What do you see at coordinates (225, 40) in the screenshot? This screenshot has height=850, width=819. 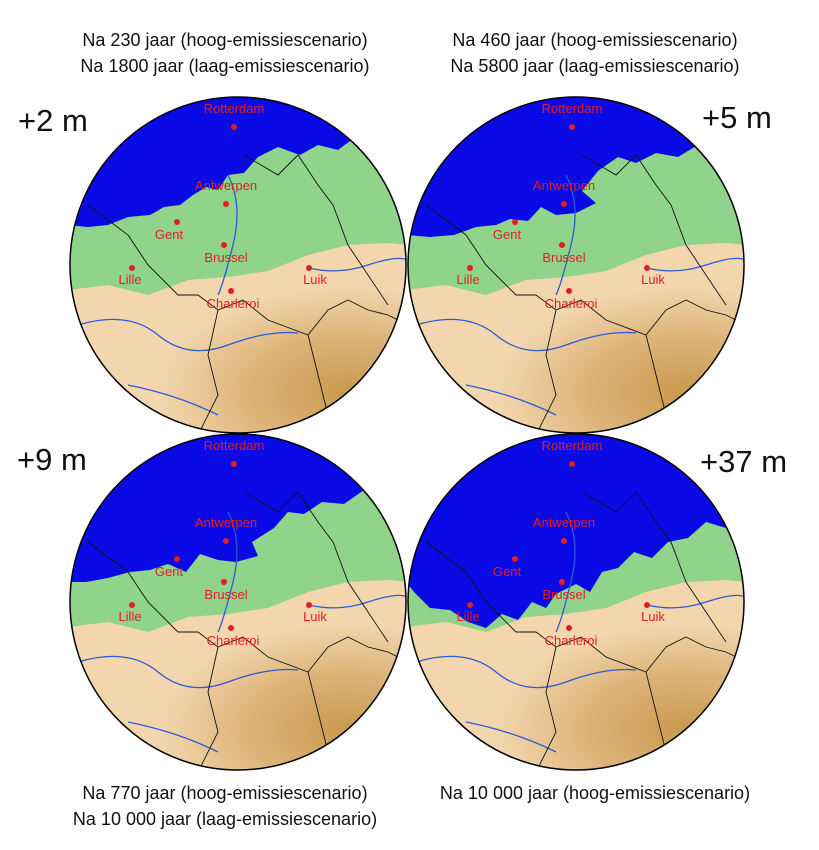 I see `caption-line: Na 230 jaar (hoog-emissiescenario)` at bounding box center [225, 40].